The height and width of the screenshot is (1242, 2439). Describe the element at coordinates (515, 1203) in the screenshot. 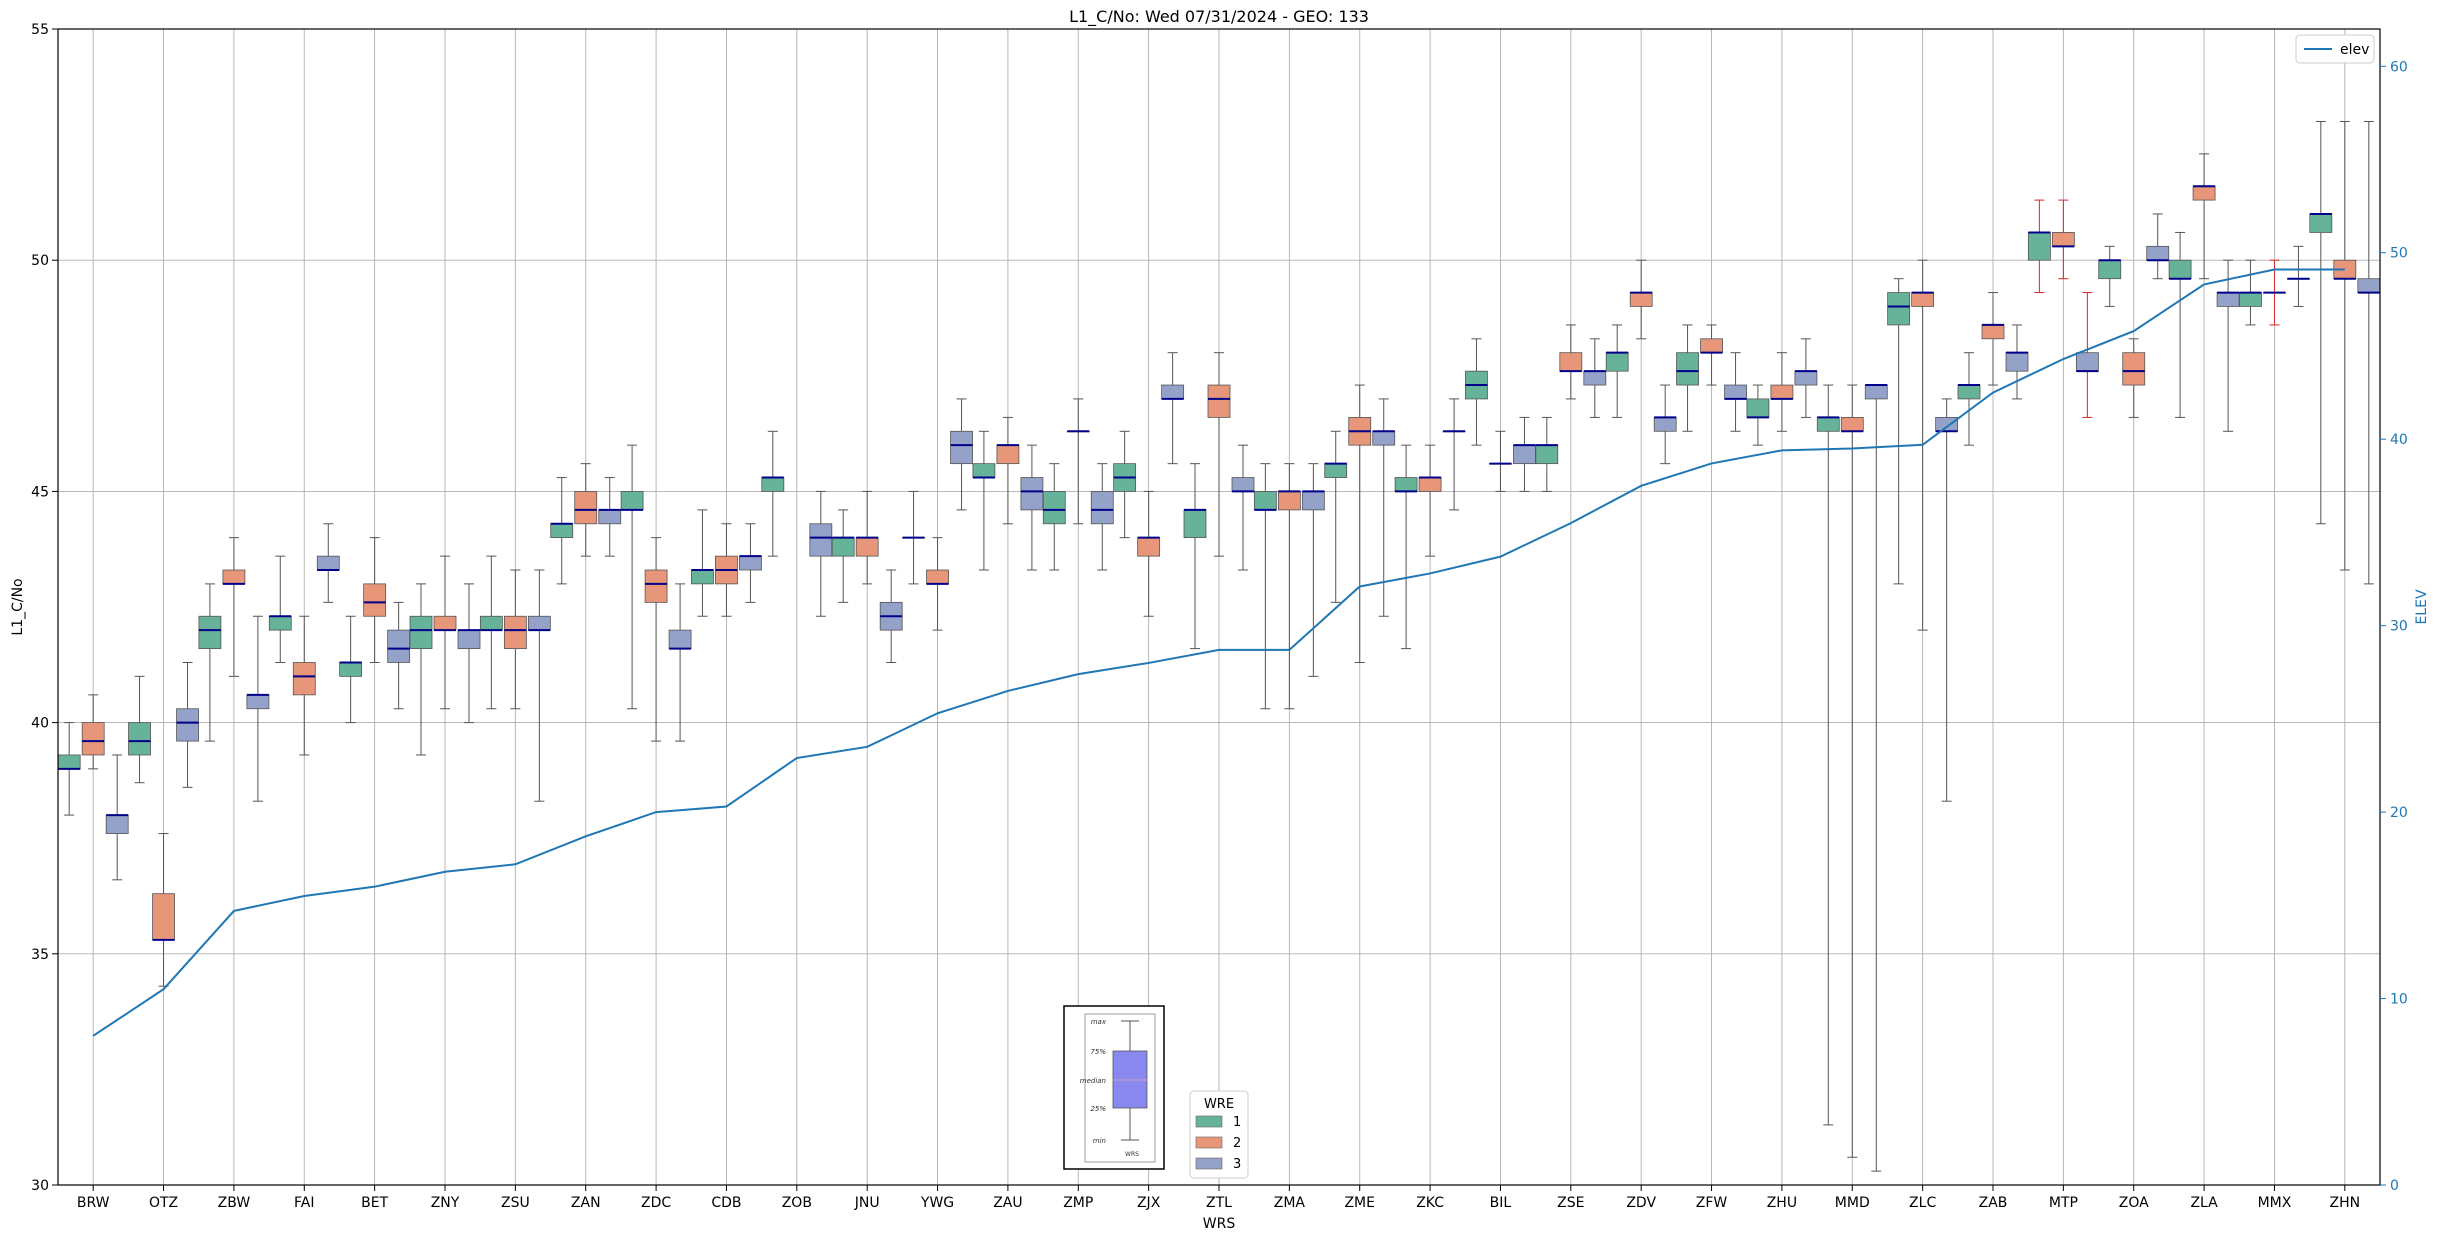

I see `x-tick-label: ZSU` at that location.